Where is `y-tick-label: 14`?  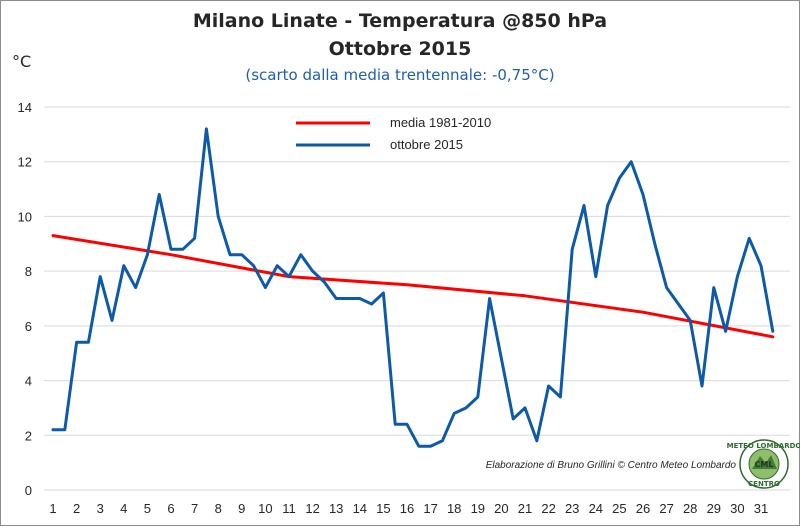 y-tick-label: 14 is located at coordinates (25, 107).